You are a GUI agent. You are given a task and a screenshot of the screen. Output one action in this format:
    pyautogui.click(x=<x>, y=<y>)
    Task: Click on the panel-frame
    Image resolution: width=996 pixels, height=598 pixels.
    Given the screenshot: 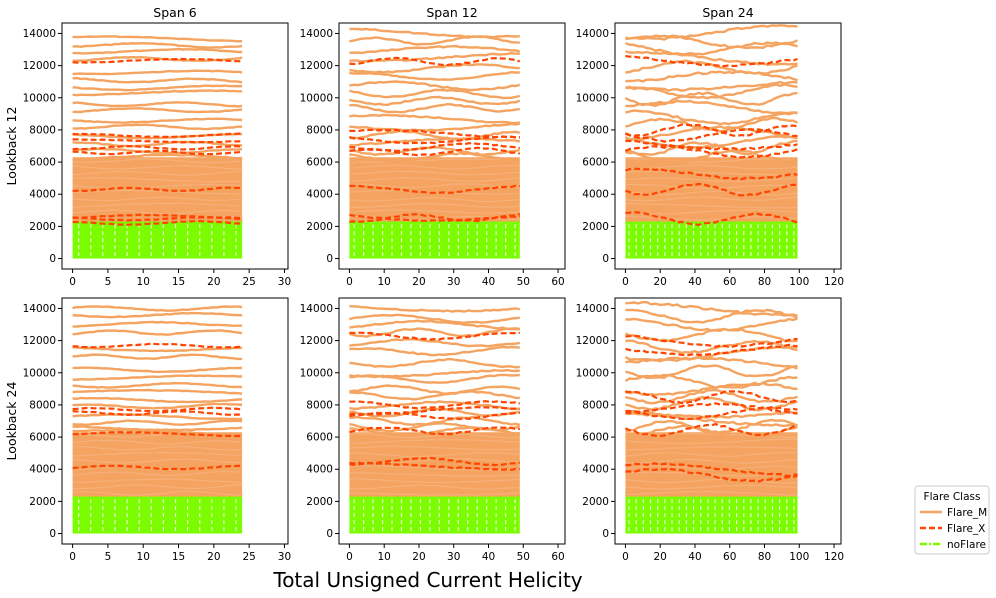 What is the action you would take?
    pyautogui.click(x=452, y=146)
    